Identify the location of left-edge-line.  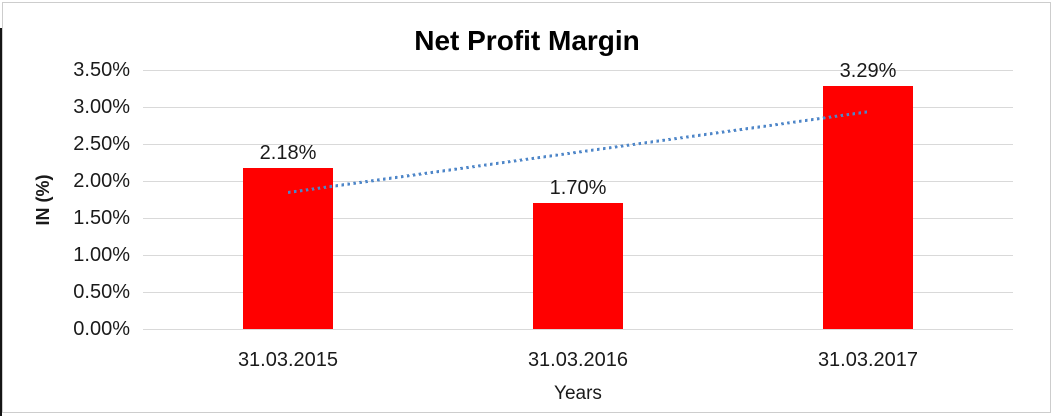
(1, 222).